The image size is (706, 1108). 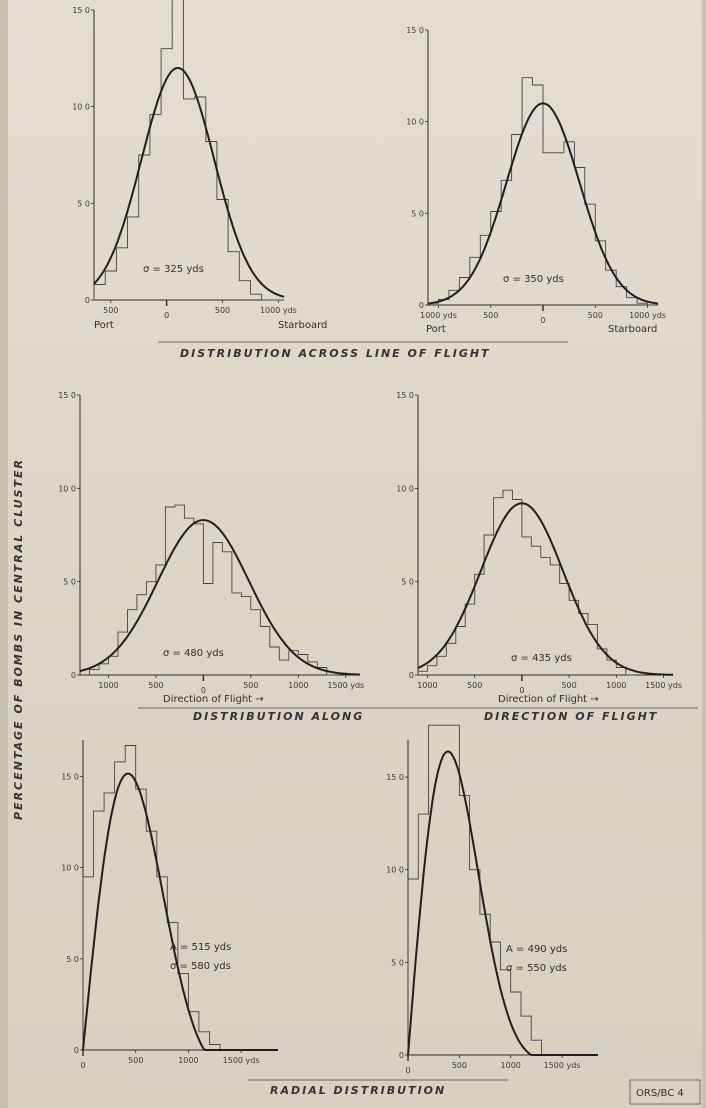 What do you see at coordinates (571, 716) in the screenshot?
I see `caption-mid-right: DIRECTION OF FLIGHT` at bounding box center [571, 716].